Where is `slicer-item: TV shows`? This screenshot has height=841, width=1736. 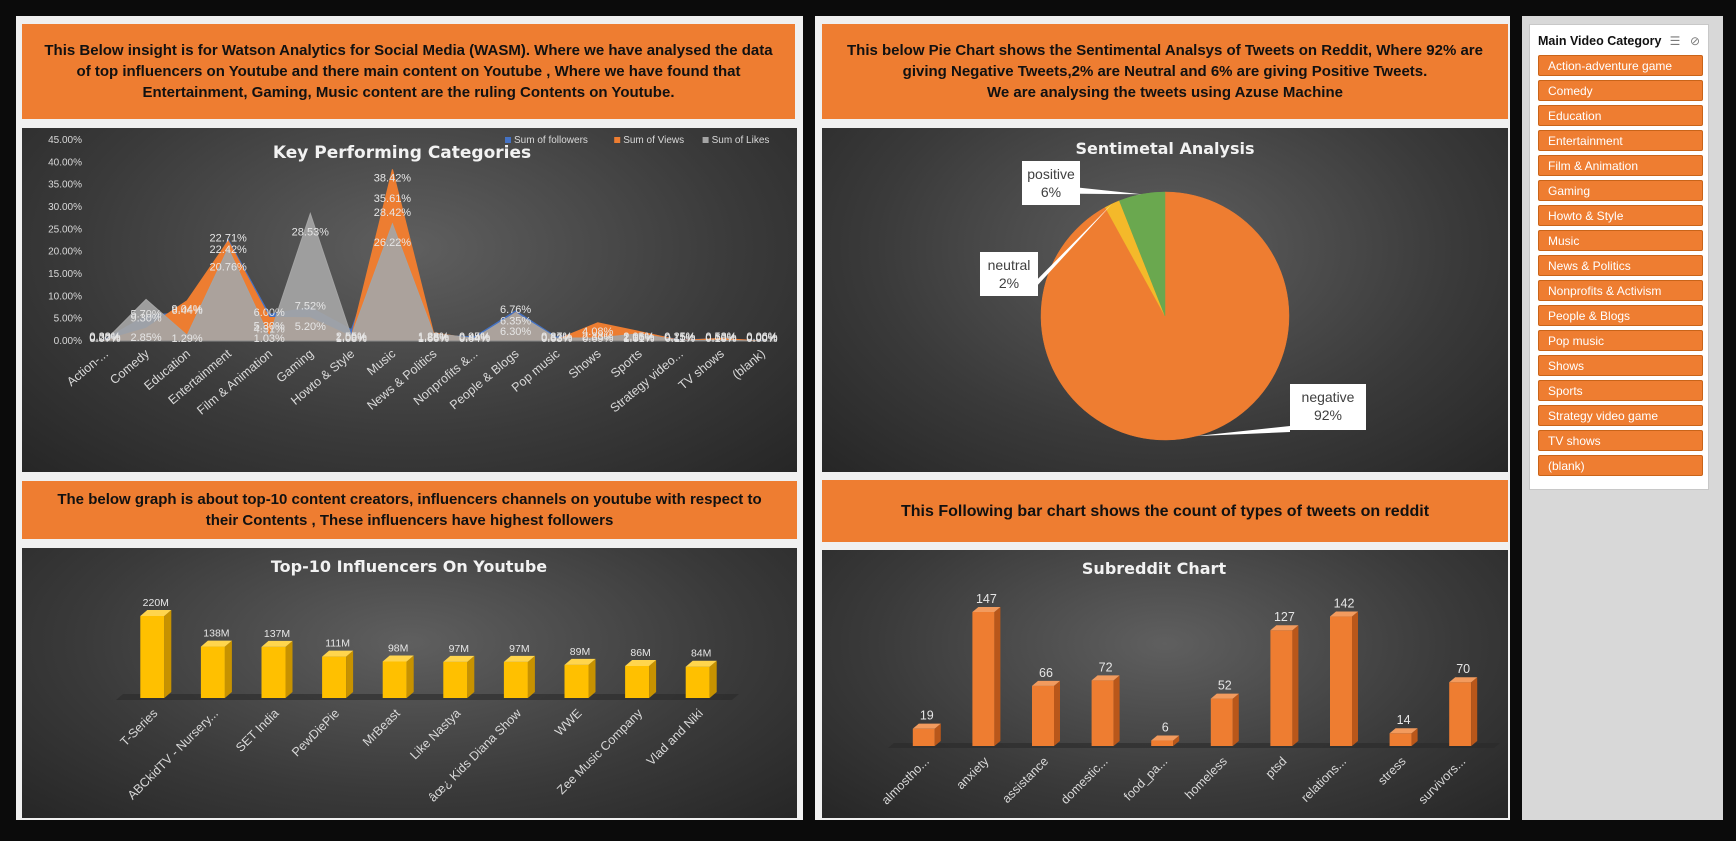 slicer-item: TV shows is located at coordinates (1620, 440).